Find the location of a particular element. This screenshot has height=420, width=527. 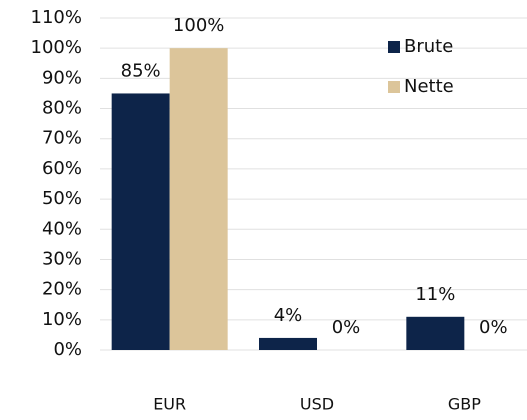

y-tick-label: 50% is located at coordinates (62, 198).